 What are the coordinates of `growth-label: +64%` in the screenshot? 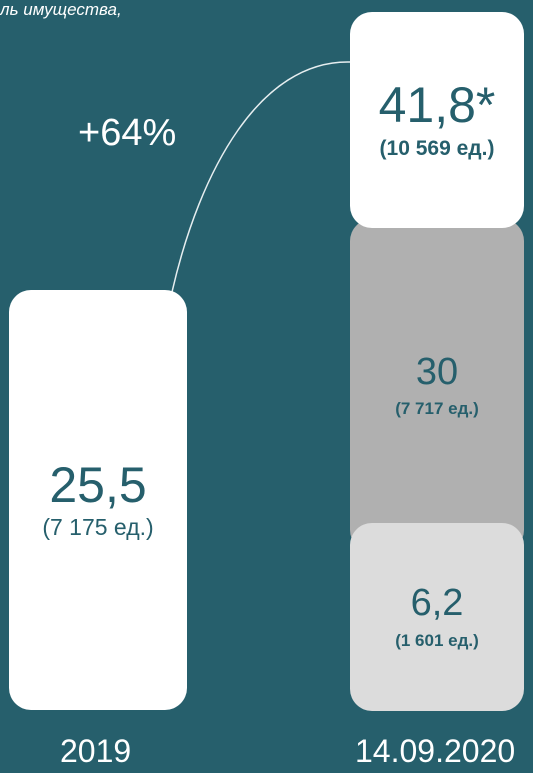 It's located at (127, 133).